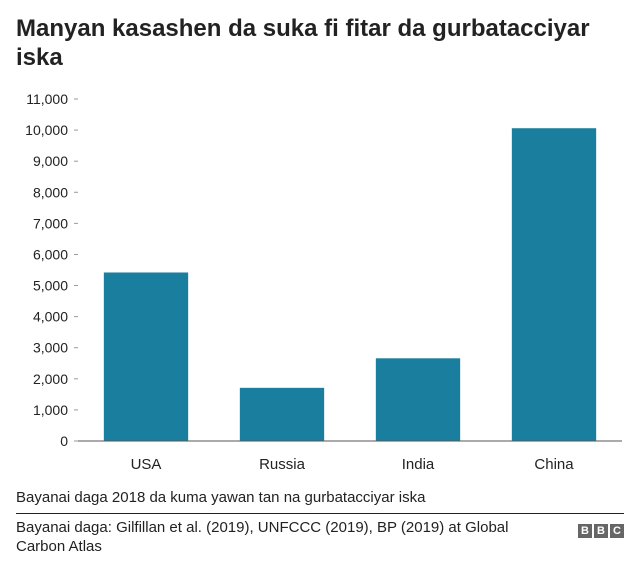  Describe the element at coordinates (50, 286) in the screenshot. I see `y-tick-label: 5,000` at that location.